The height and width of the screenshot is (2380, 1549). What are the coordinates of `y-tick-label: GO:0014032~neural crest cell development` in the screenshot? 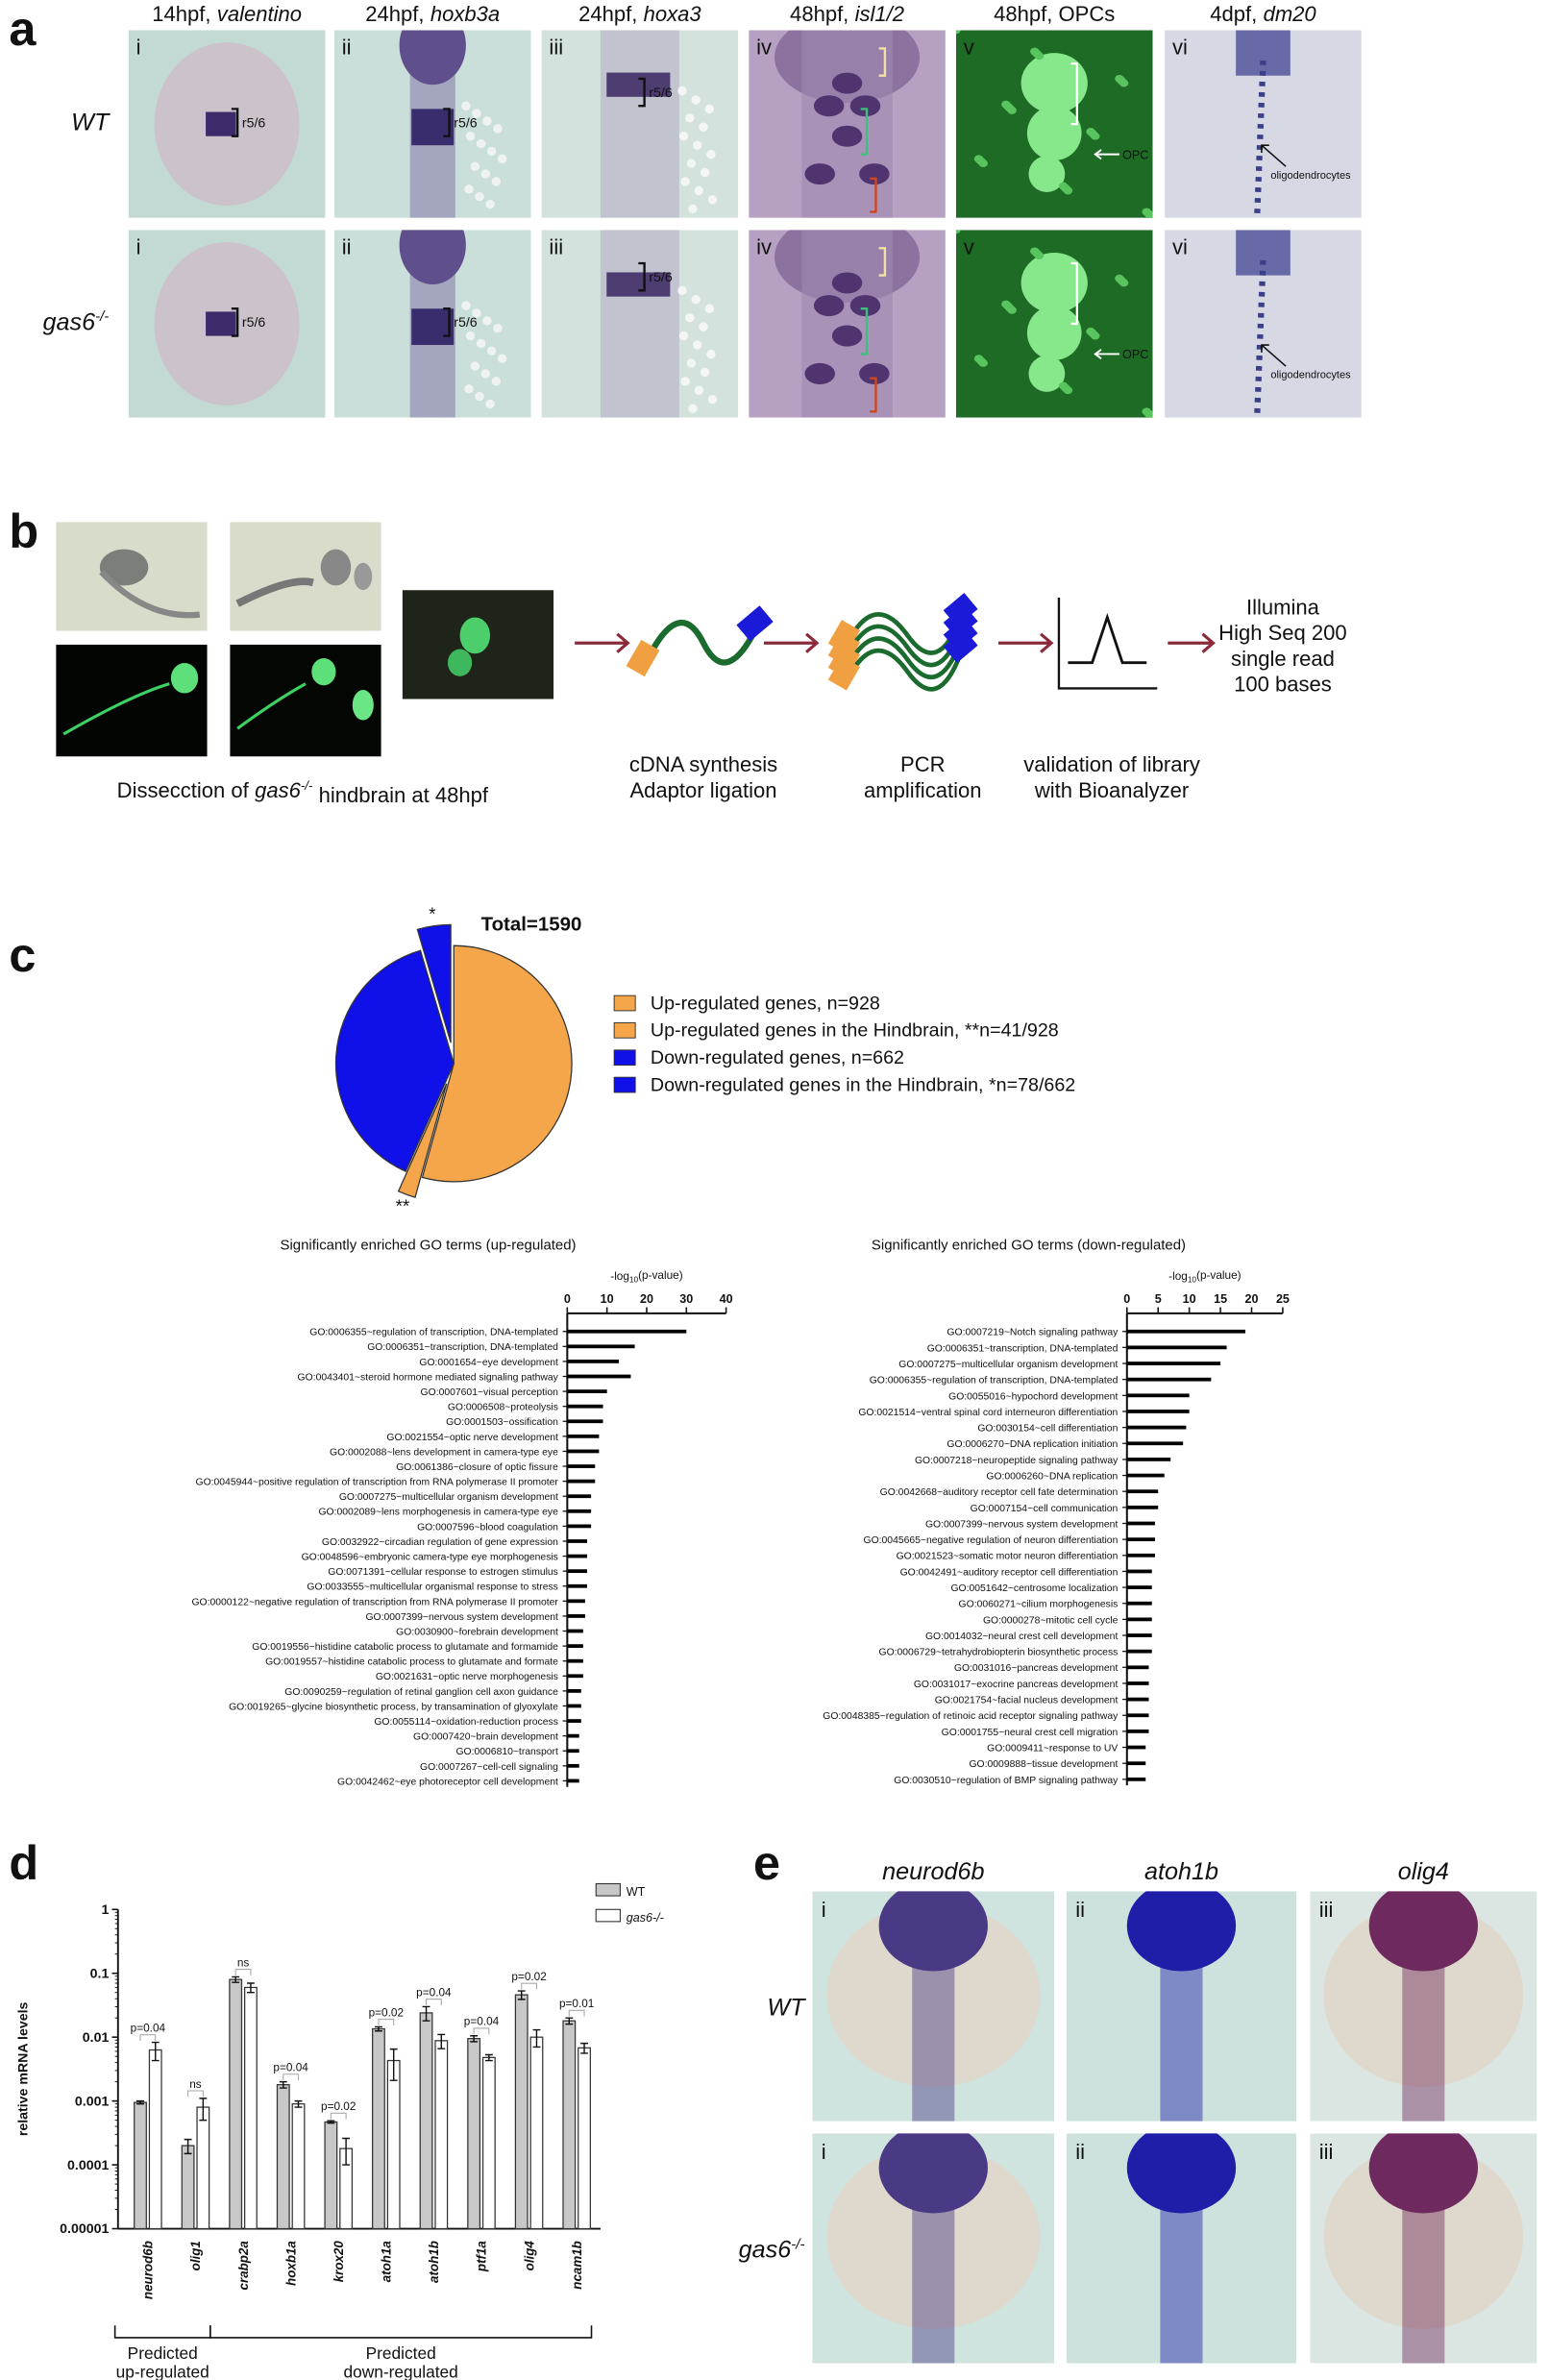 It's located at (1022, 1637).